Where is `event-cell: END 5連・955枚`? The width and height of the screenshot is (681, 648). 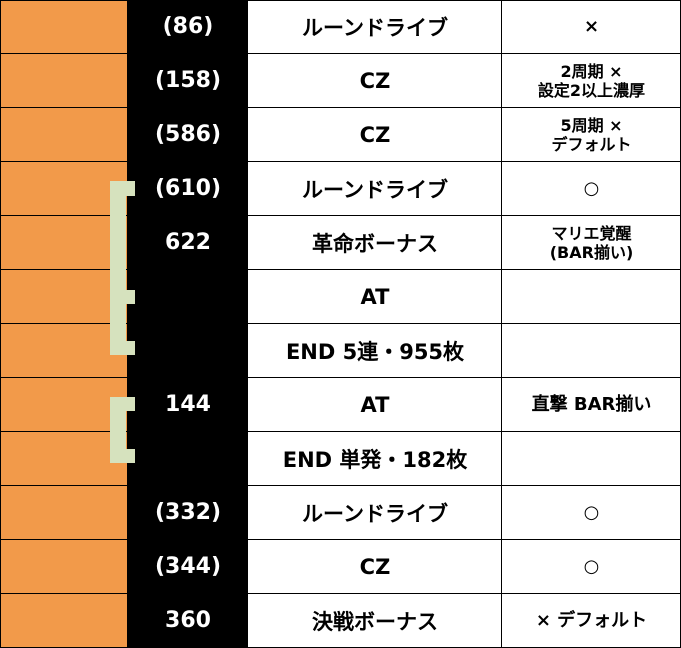
event-cell: END 5連・955枚 is located at coordinates (375, 350).